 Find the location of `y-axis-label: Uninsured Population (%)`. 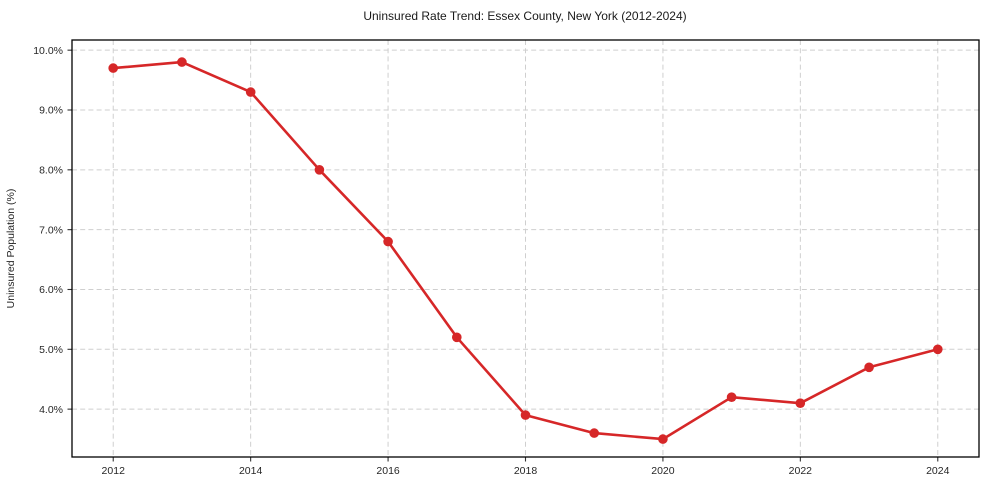

y-axis-label: Uninsured Population (%) is located at coordinates (11, 249).